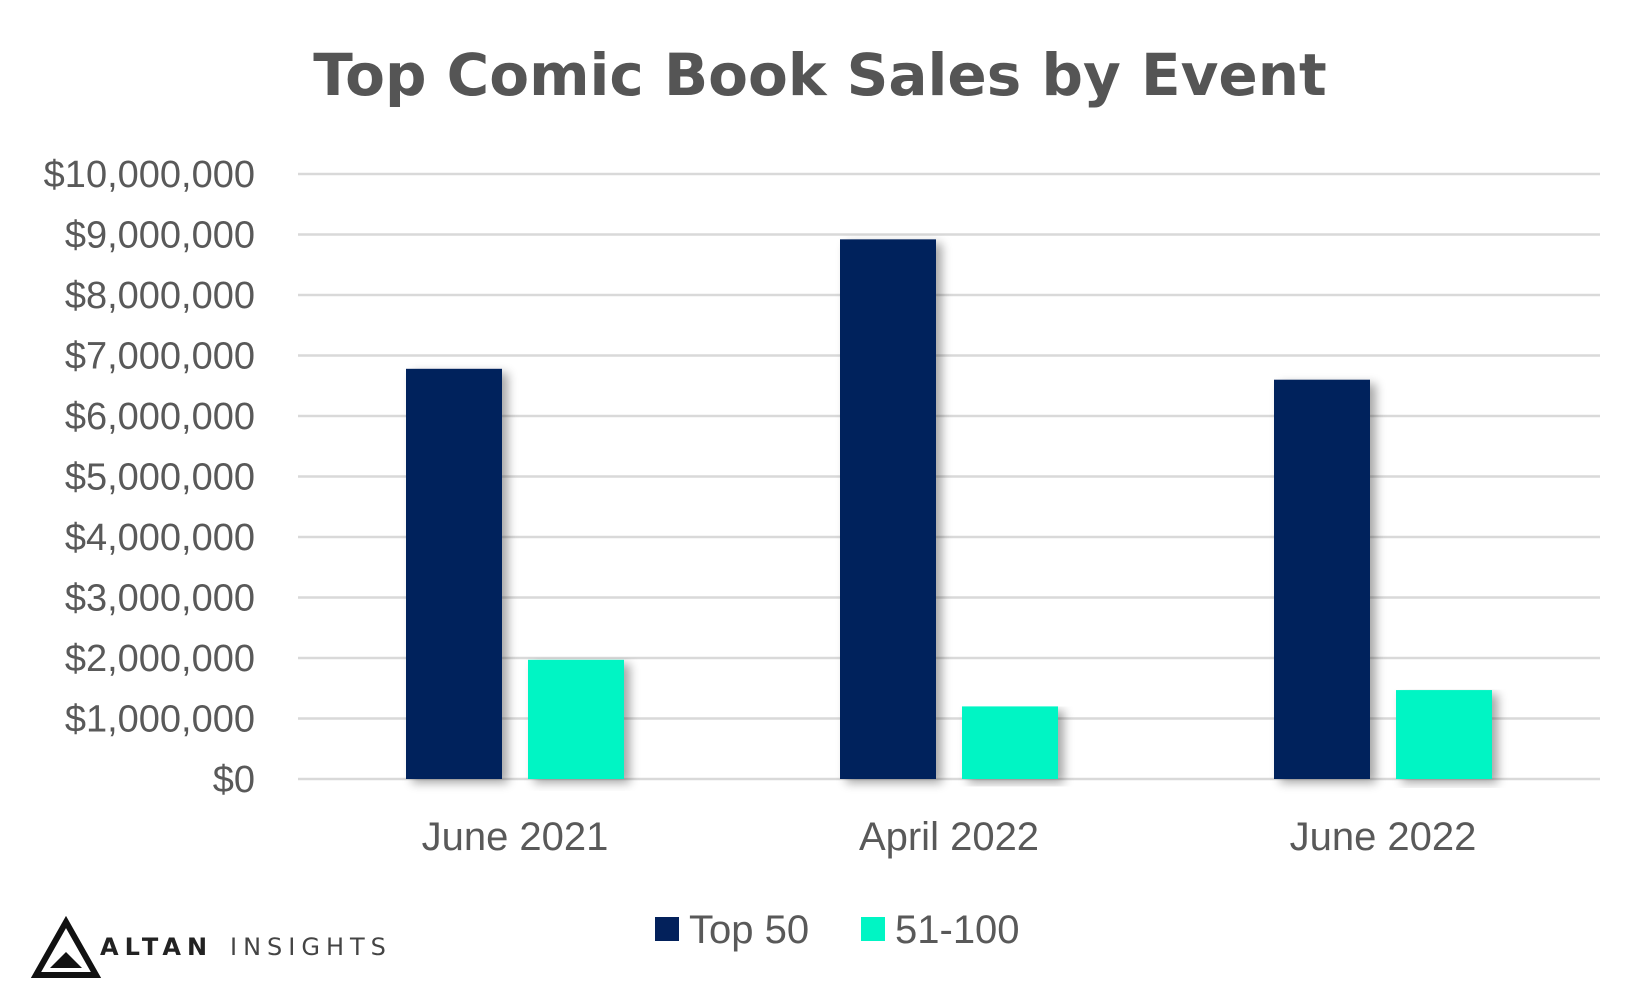  I want to click on altan-logo-icon, so click(66, 946).